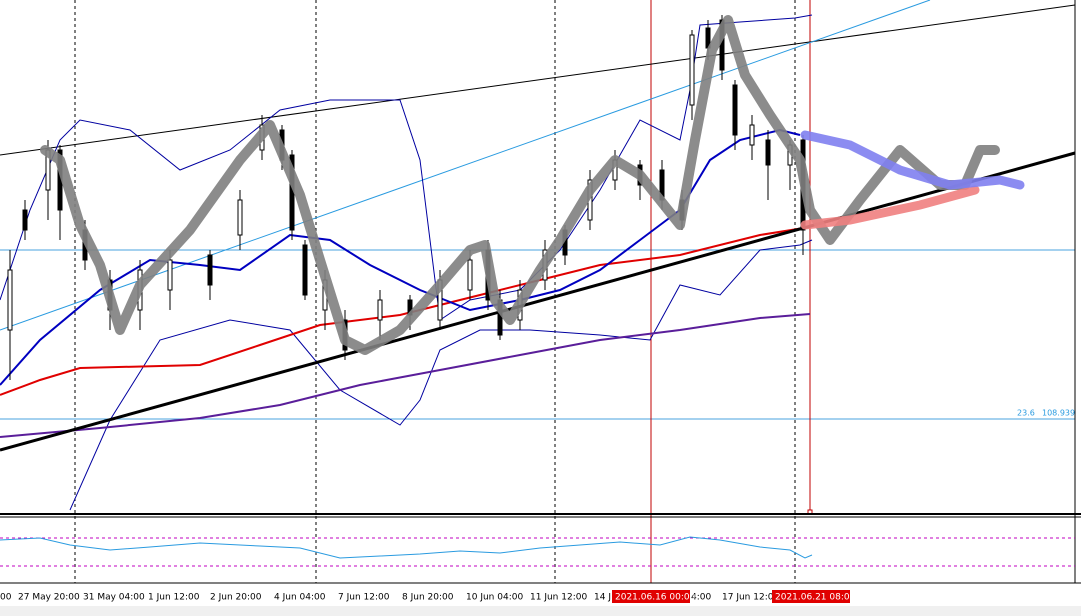  I want to click on fibo-price: 108.939, so click(1058, 413).